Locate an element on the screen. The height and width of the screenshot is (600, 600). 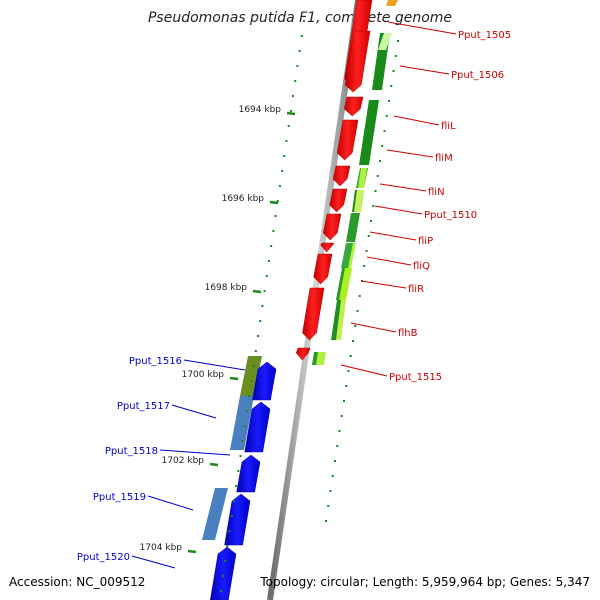
scale-tick-label: 1700 kbp is located at coordinates (203, 375).